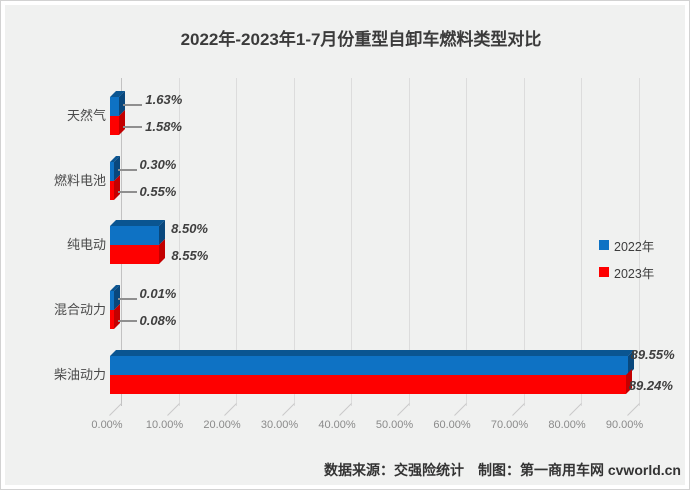 The width and height of the screenshot is (690, 490). What do you see at coordinates (502, 470) in the screenshot?
I see `source-credit: 数据来源：交强险统计 制图：第一商用车网 cvworld.cn` at bounding box center [502, 470].